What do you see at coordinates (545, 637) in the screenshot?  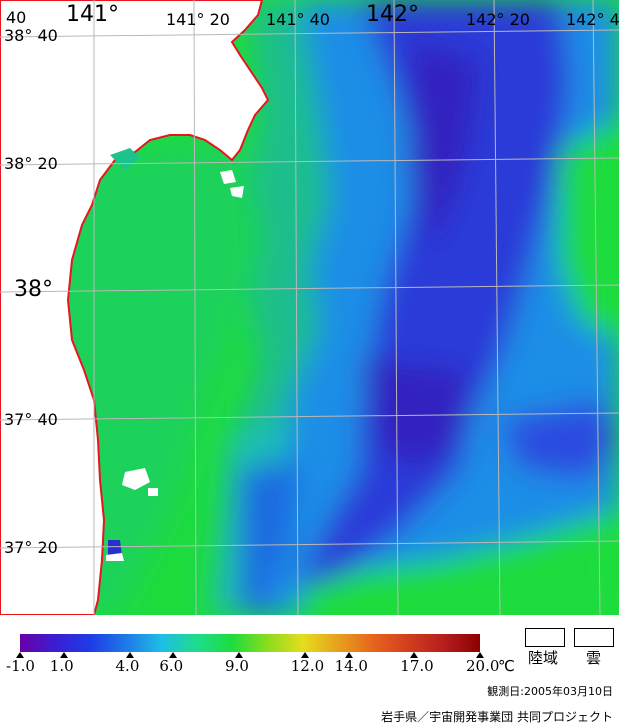 I see `land-legend-swatch` at bounding box center [545, 637].